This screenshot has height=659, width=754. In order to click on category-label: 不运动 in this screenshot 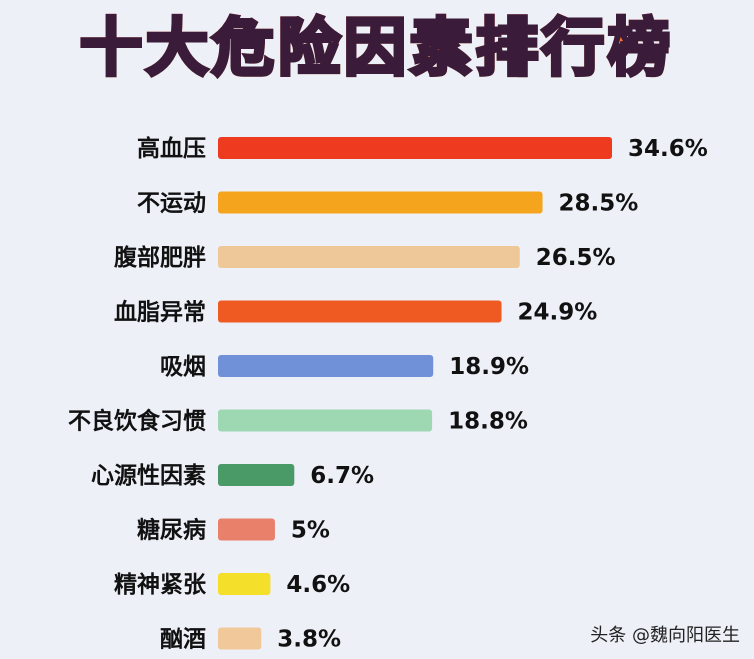, I will do `click(171, 204)`.